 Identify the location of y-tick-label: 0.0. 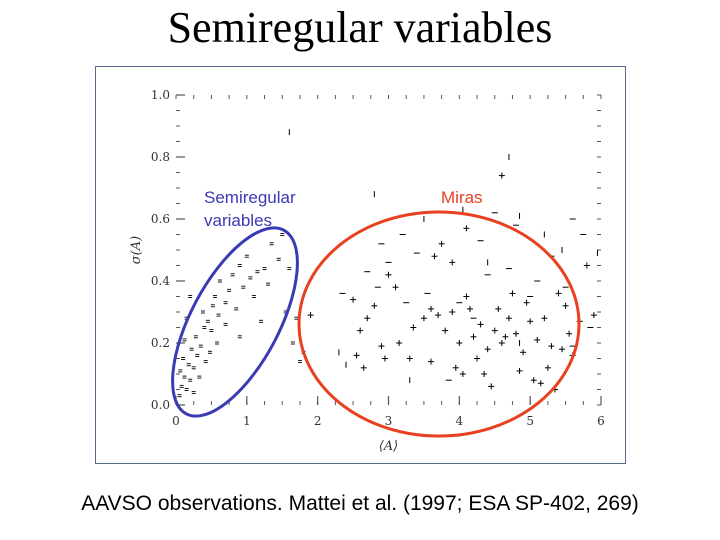
(160, 405).